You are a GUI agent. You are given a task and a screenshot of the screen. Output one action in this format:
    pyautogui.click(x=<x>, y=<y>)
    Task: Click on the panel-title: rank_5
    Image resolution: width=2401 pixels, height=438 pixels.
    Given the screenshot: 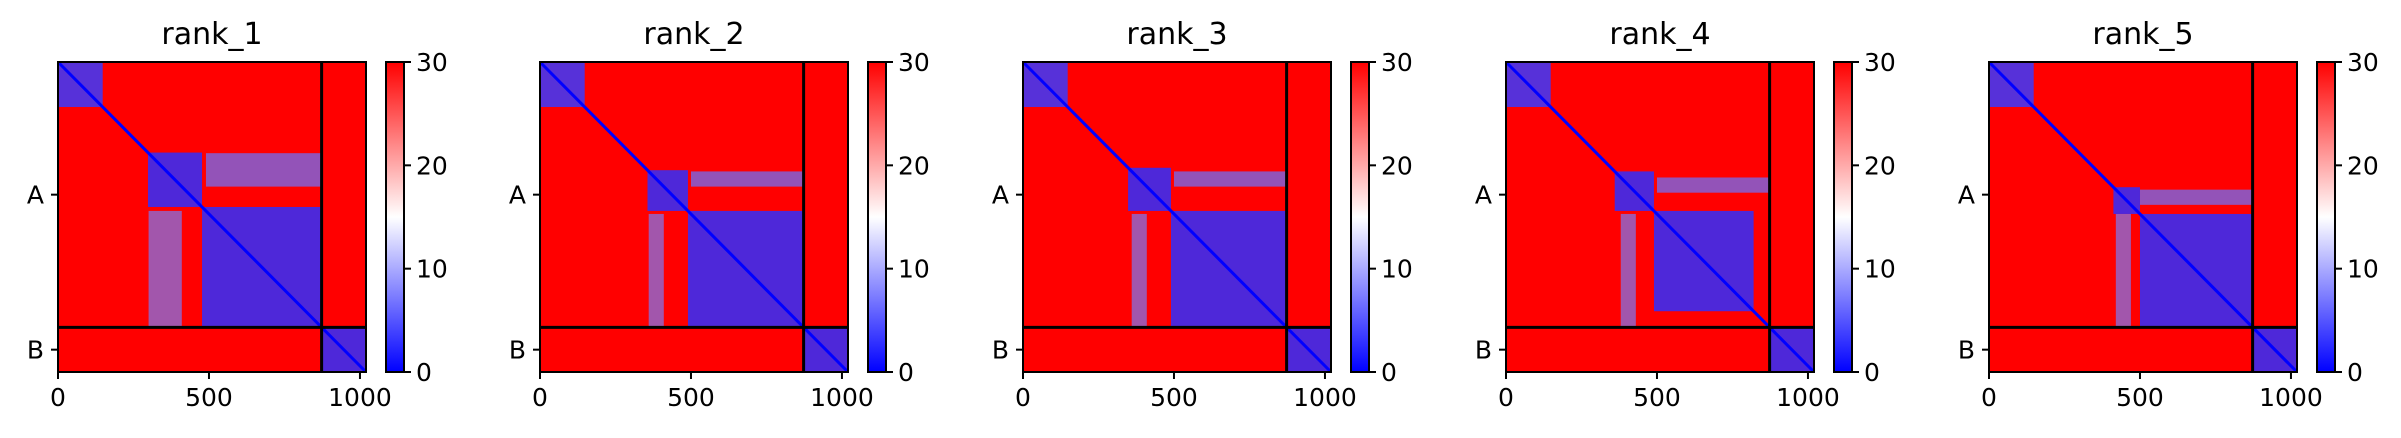 What is the action you would take?
    pyautogui.click(x=2142, y=34)
    